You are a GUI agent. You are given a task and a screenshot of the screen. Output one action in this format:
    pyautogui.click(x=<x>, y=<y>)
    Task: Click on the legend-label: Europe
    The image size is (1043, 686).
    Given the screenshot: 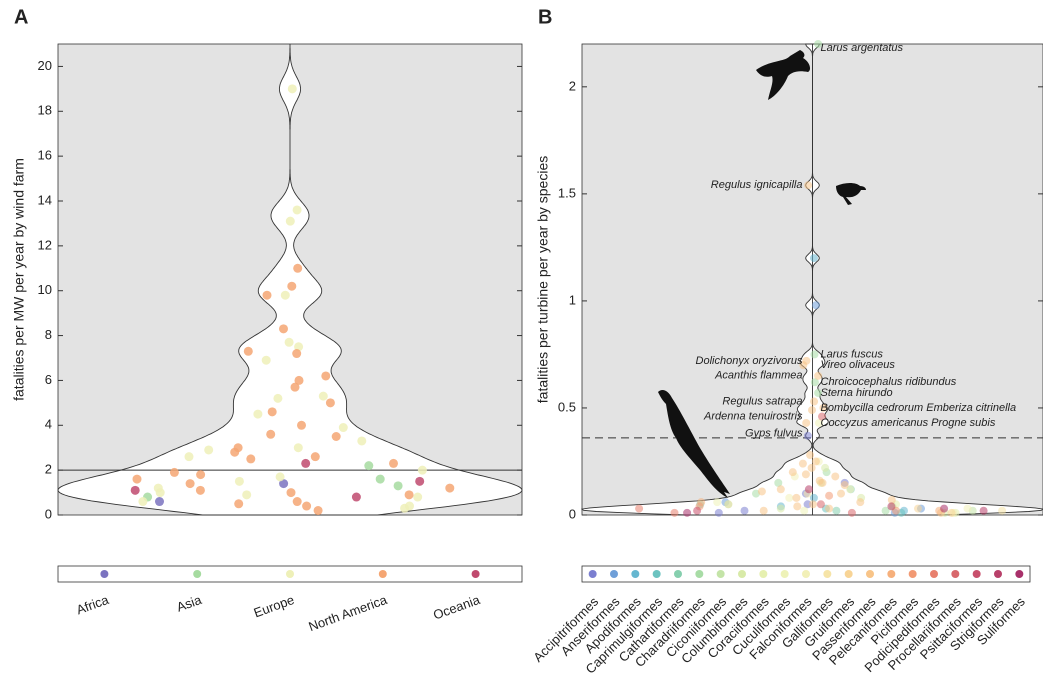 What is the action you would take?
    pyautogui.click(x=274, y=606)
    